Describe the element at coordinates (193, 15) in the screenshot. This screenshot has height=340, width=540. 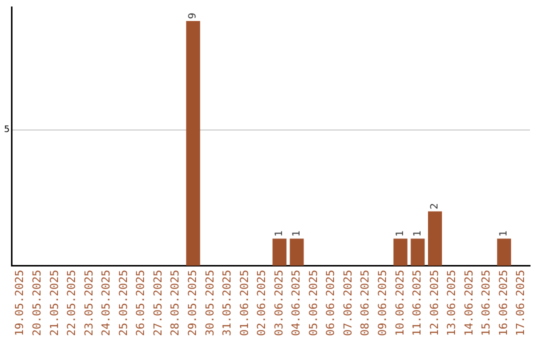
I see `data-label: 9` at that location.